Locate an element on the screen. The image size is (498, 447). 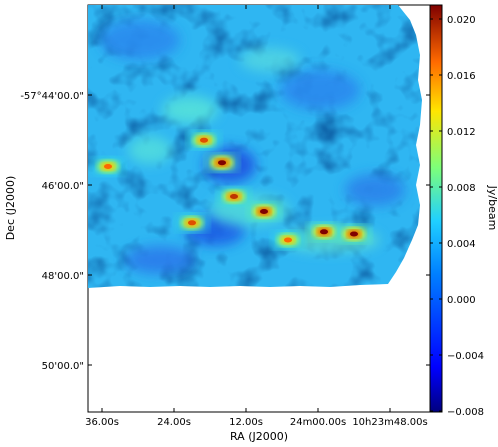
x-tick-label: 24m00.00s is located at coordinates (318, 422).